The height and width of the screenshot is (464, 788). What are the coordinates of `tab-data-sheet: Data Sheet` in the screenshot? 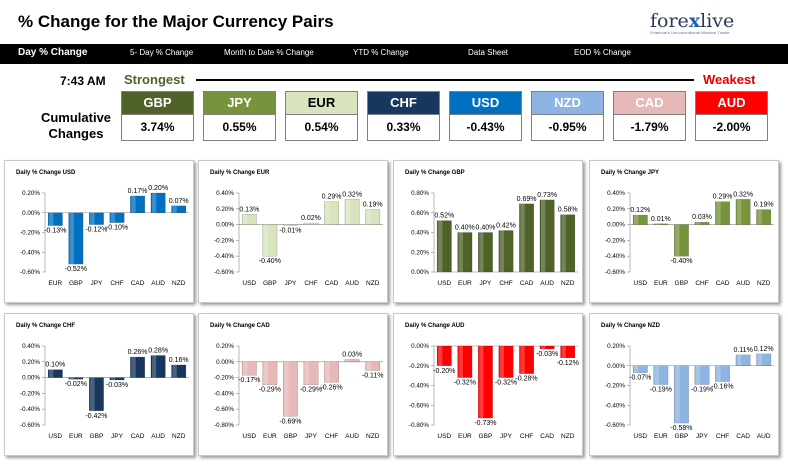 It's located at (488, 52).